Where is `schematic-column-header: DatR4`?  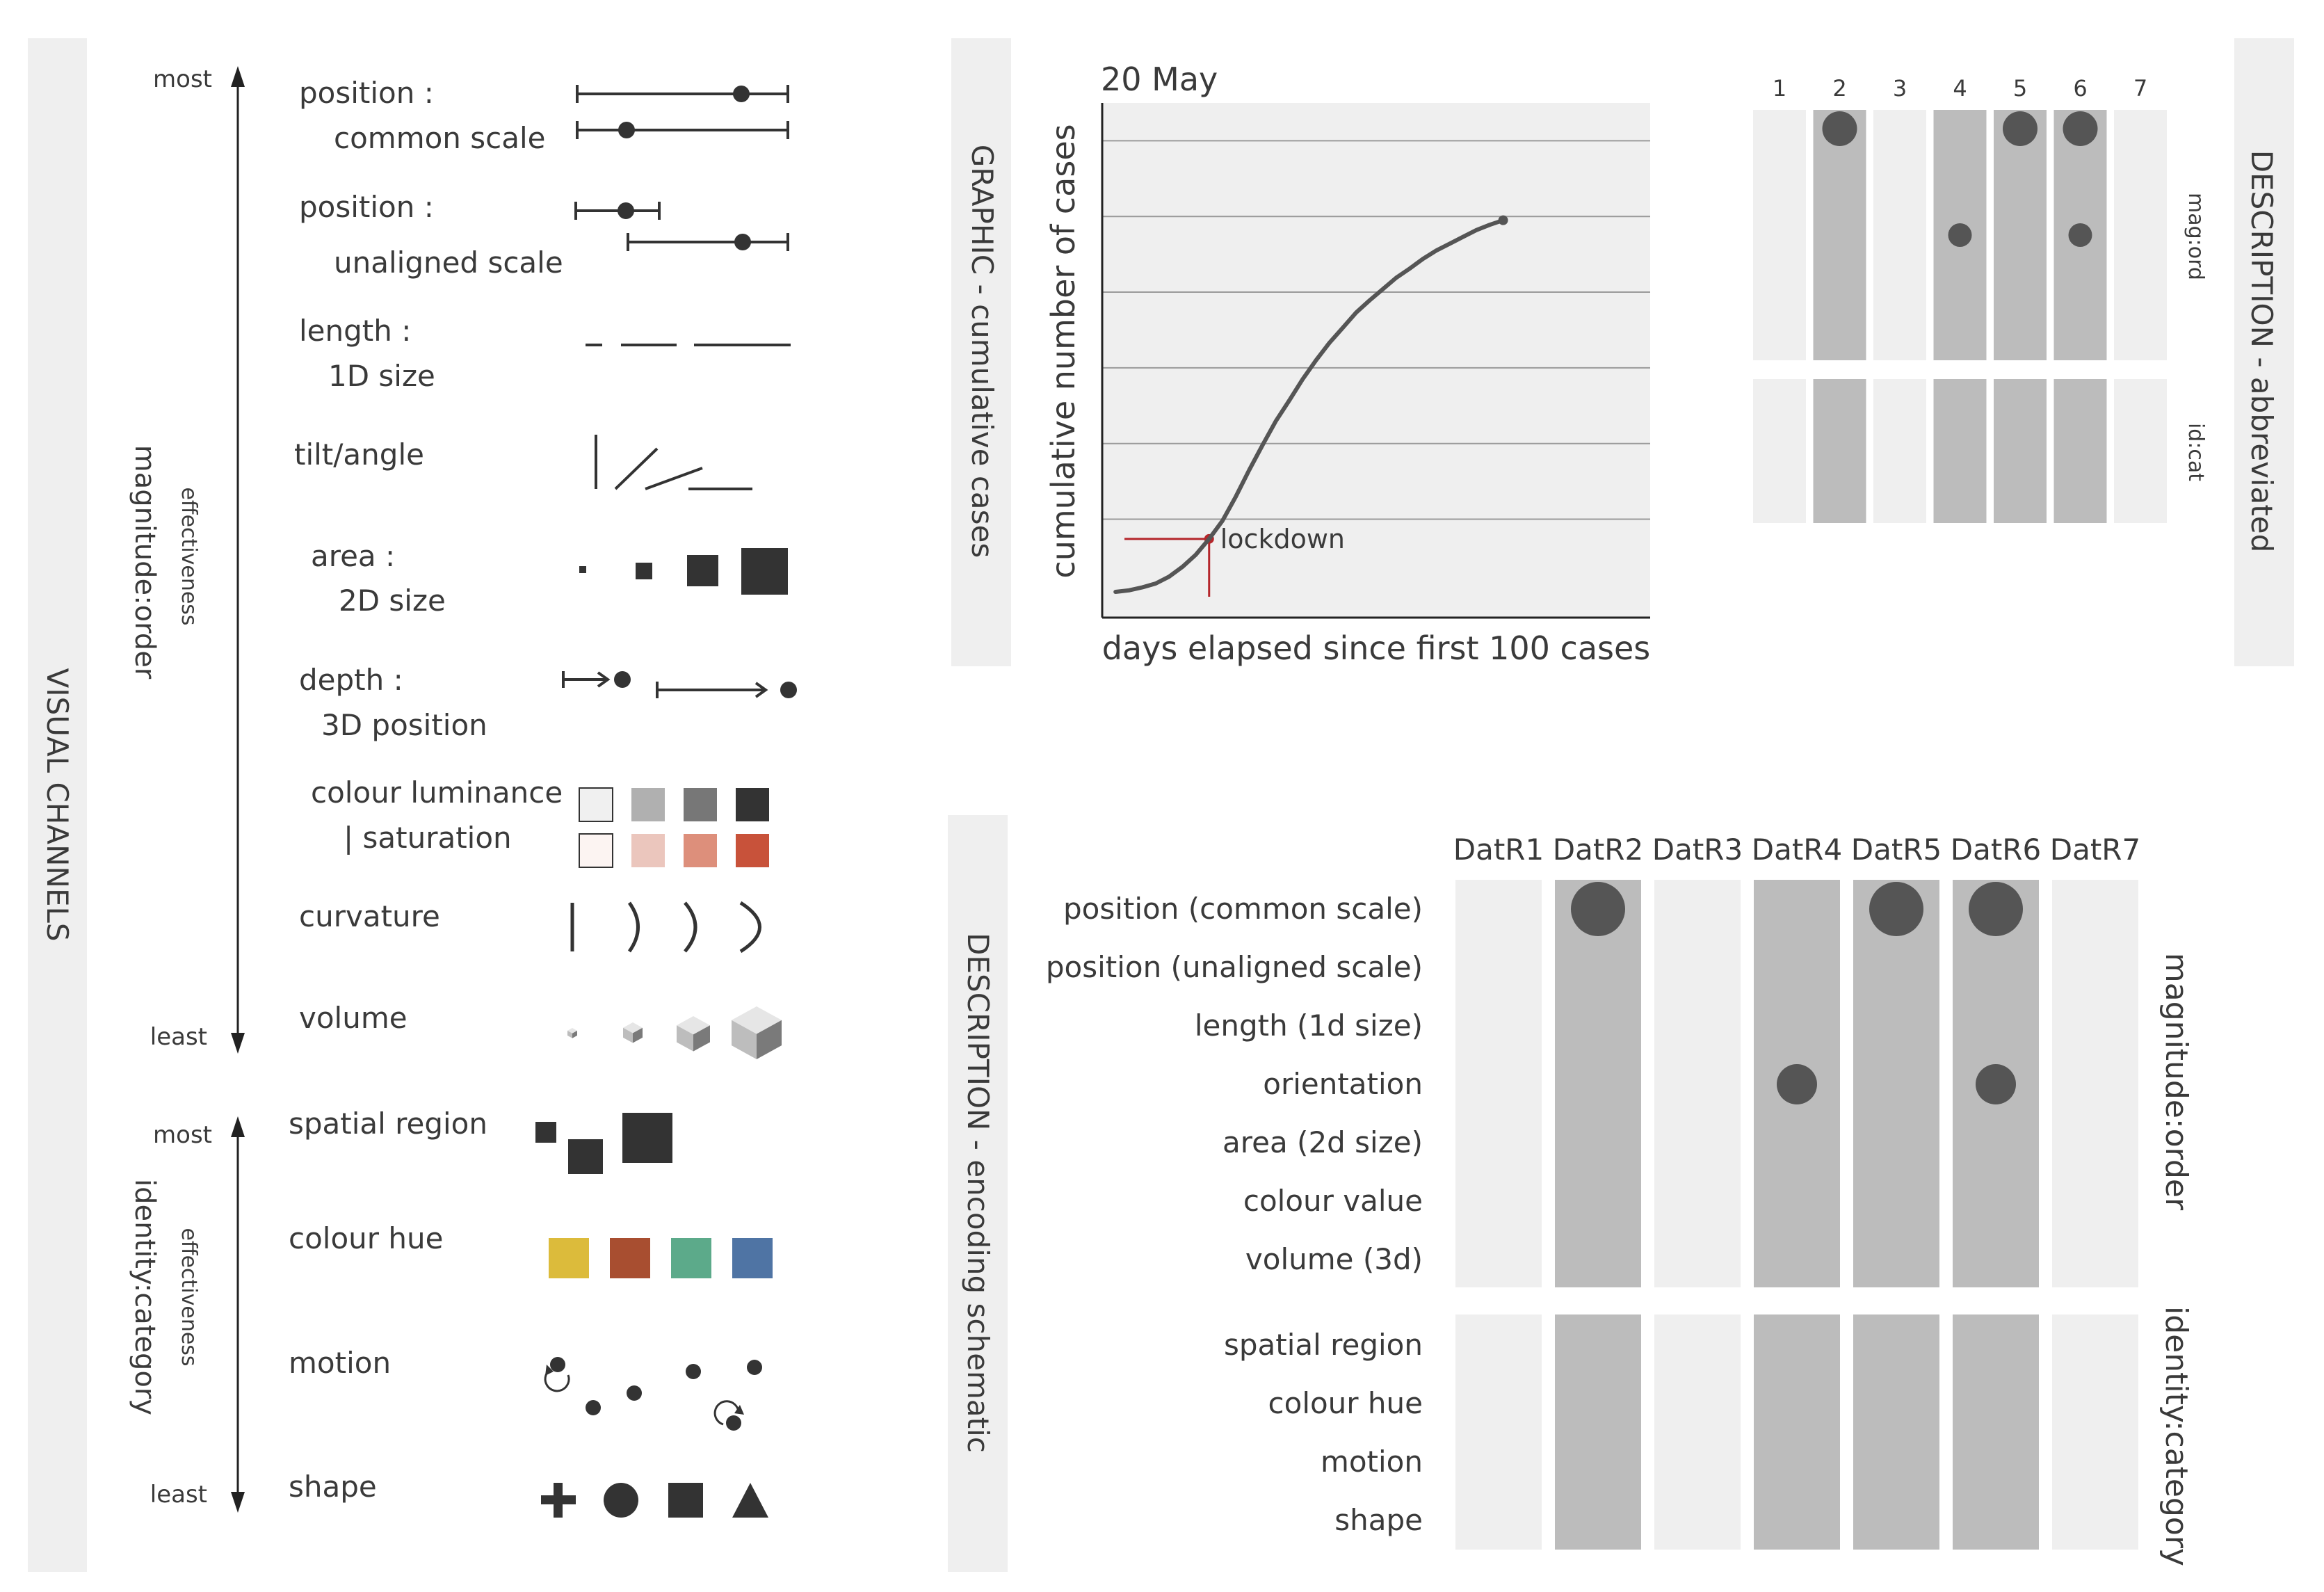
schematic-column-header: DatR4 is located at coordinates (1797, 850).